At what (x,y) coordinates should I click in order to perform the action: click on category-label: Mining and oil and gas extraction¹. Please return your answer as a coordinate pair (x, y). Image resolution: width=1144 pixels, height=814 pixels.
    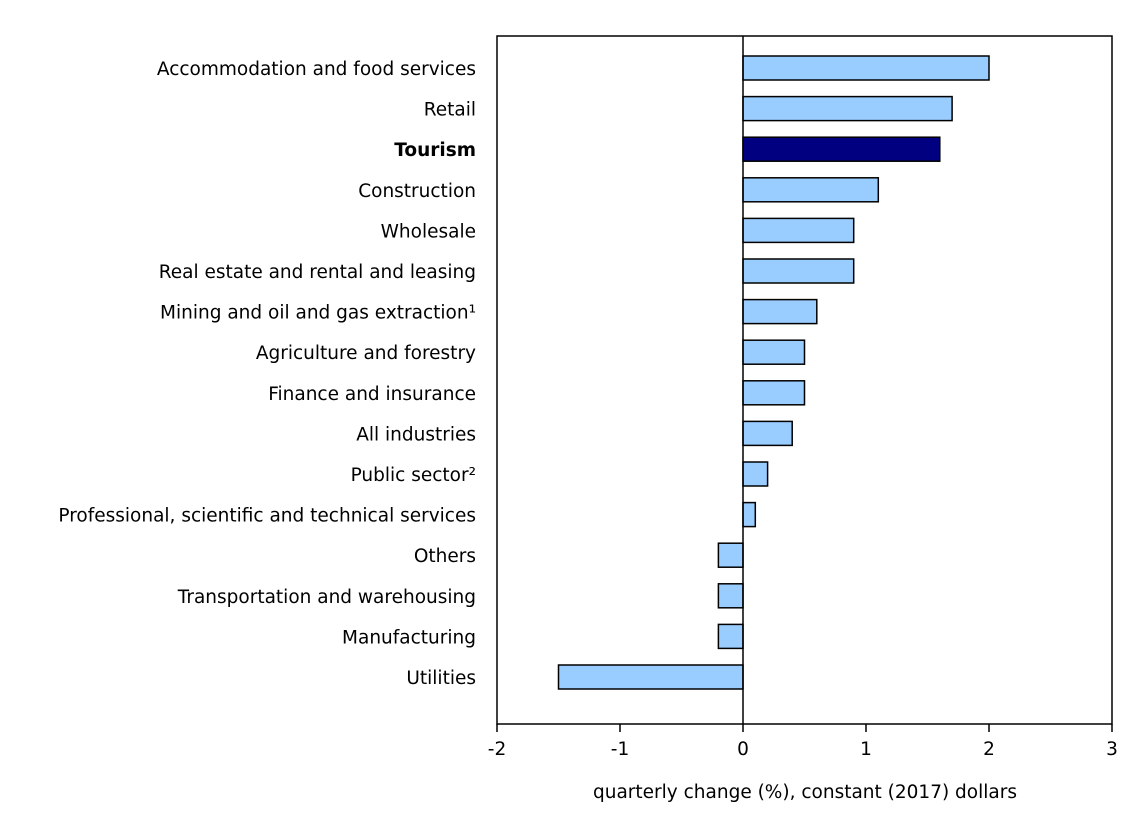
    Looking at the image, I should click on (318, 313).